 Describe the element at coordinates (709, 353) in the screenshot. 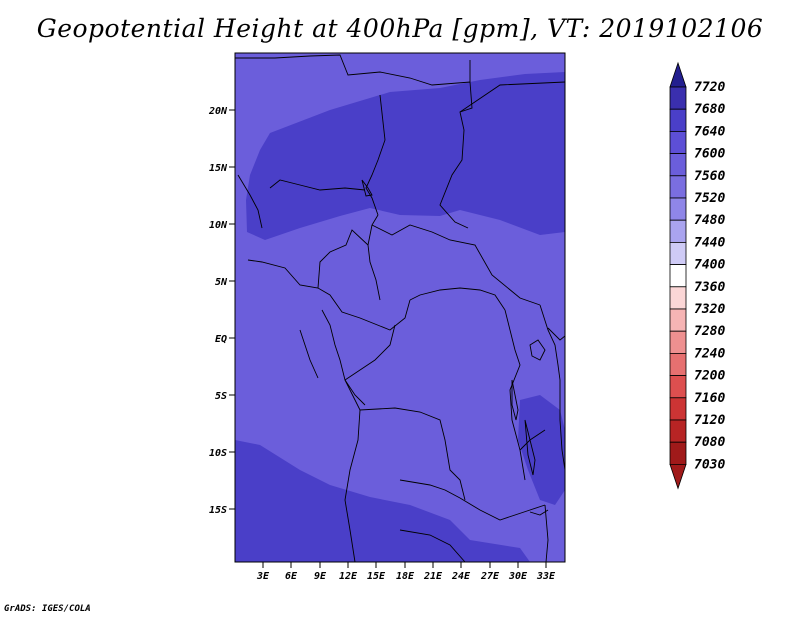

I see `colorbar-label: 7240` at that location.